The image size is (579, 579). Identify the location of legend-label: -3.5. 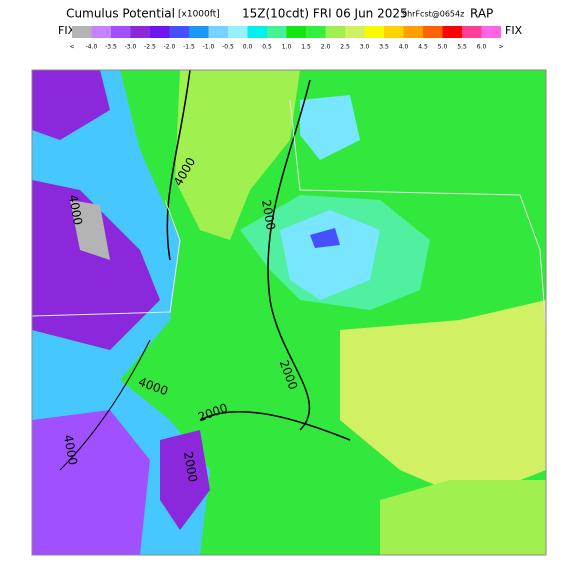
(111, 47).